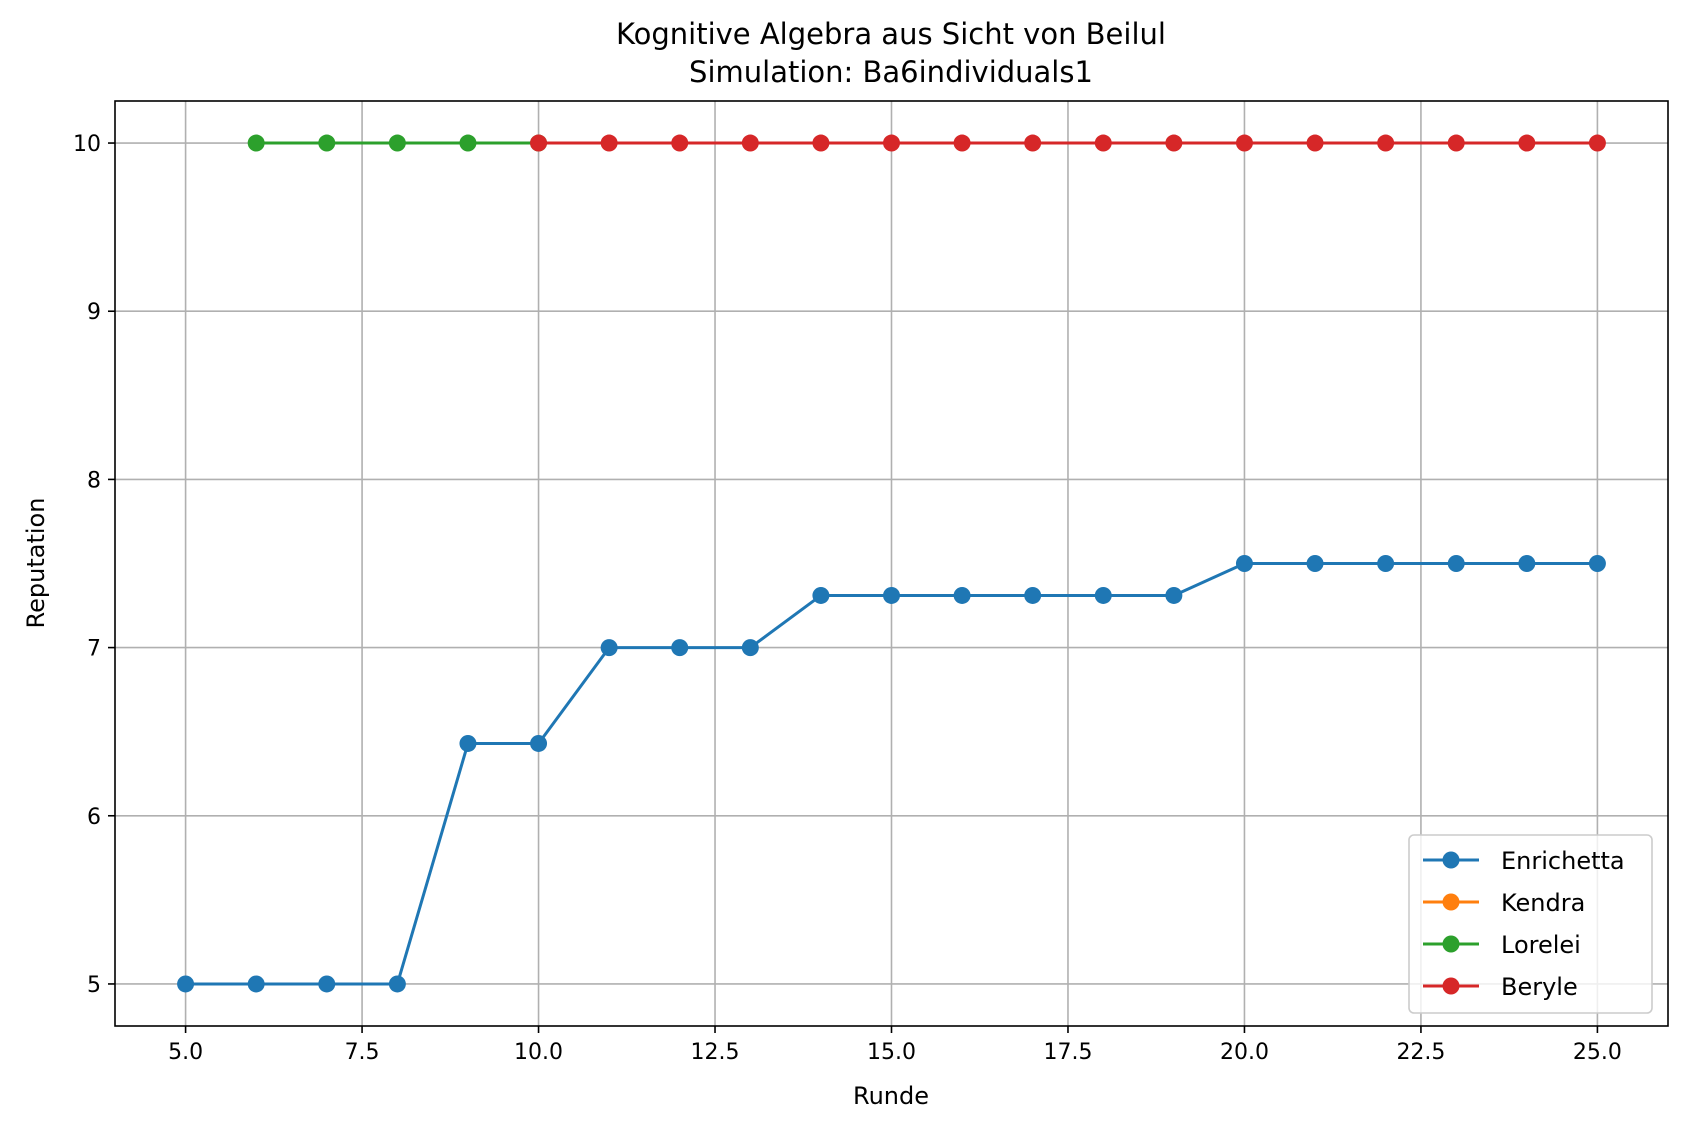 This screenshot has height=1131, width=1683. Describe the element at coordinates (1420, 1052) in the screenshot. I see `x-tick-label: 22.5` at that location.